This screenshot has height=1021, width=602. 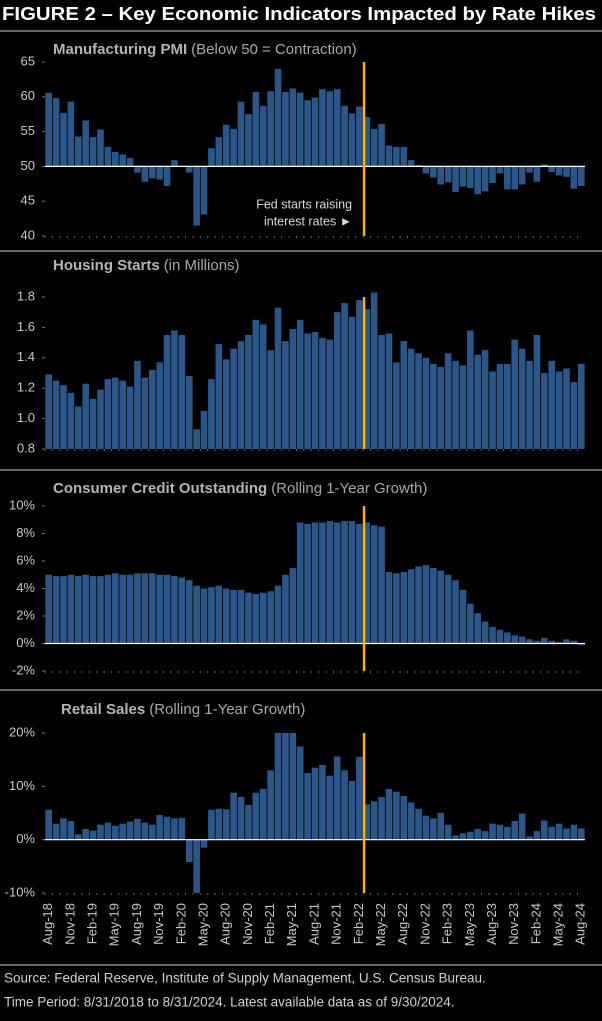 I want to click on panel-subtitle: (in Millions), so click(x=202, y=265).